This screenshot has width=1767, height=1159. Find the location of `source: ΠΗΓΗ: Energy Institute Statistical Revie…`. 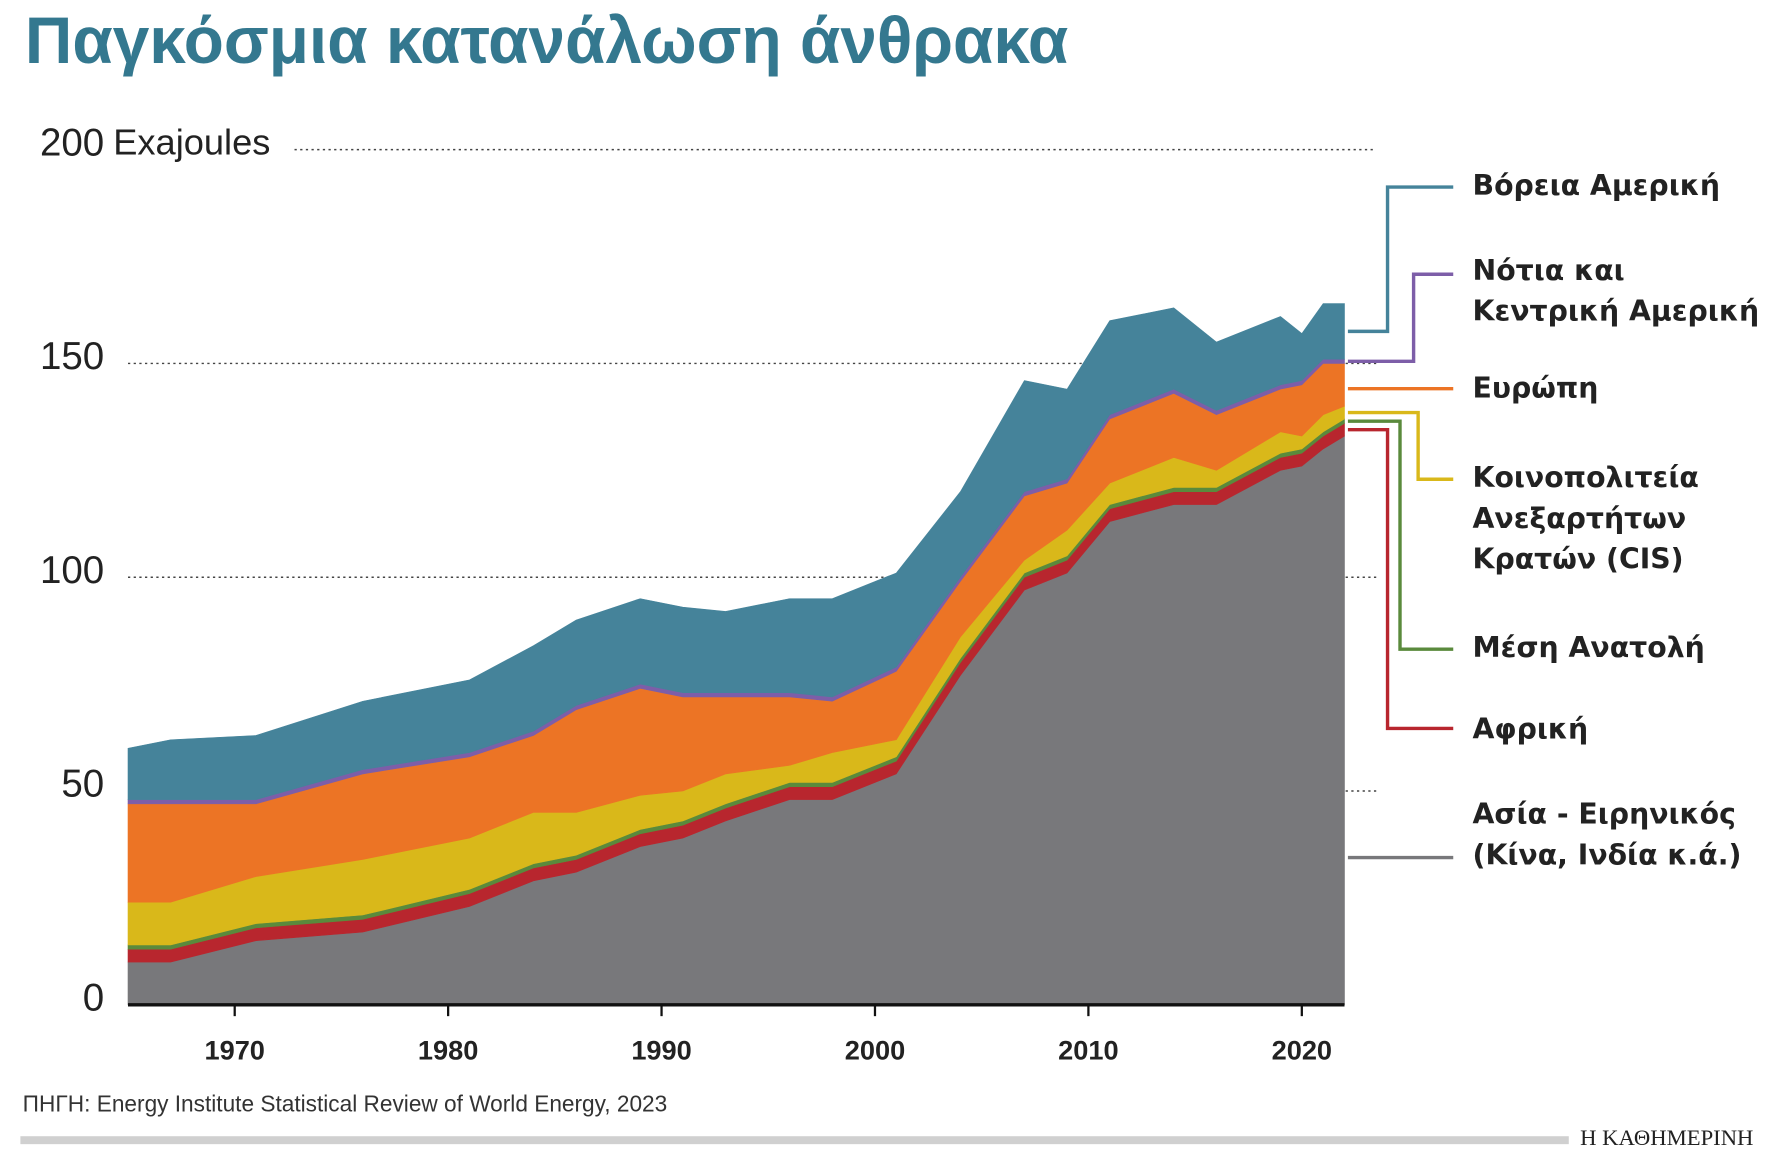

source: ΠΗΓΗ: Energy Institute Statistical Revie… is located at coordinates (345, 1104).